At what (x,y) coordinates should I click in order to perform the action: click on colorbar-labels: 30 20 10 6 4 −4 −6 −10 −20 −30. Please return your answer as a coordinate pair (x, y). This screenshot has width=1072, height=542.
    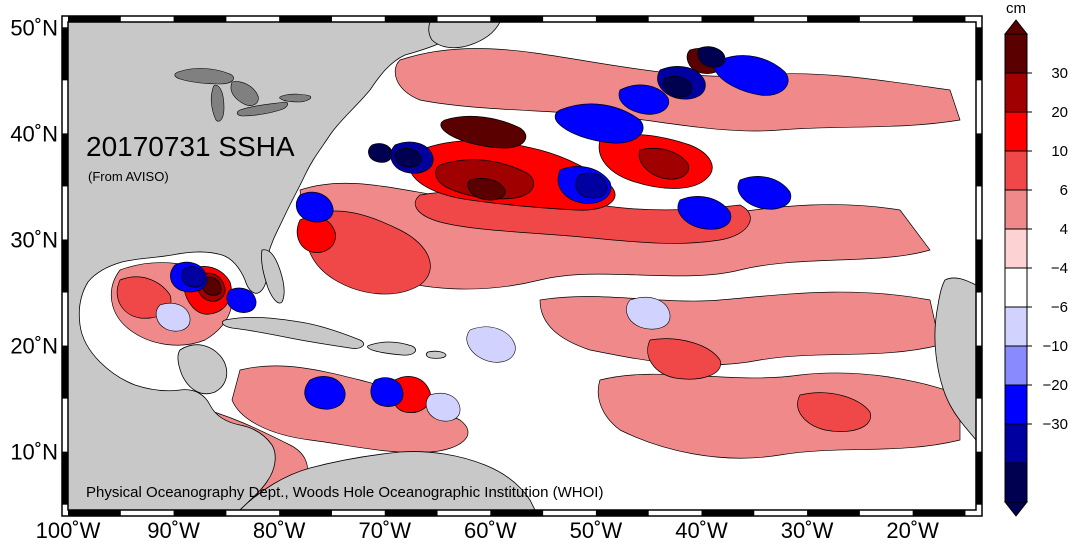
    Looking at the image, I should click on (1047, 249).